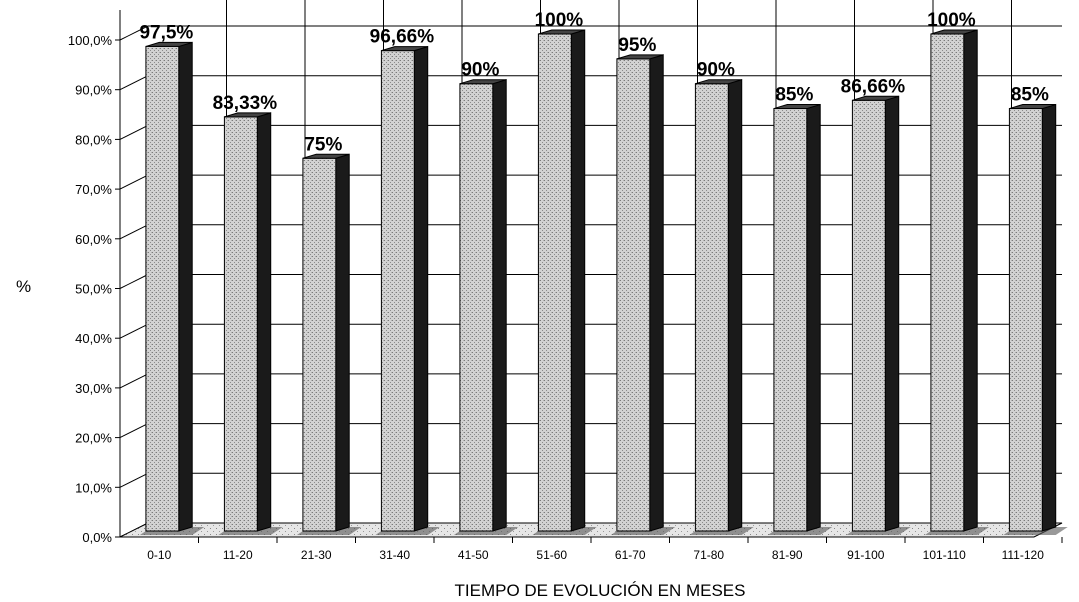 This screenshot has width=1079, height=602. I want to click on data-label: 95%, so click(637, 45).